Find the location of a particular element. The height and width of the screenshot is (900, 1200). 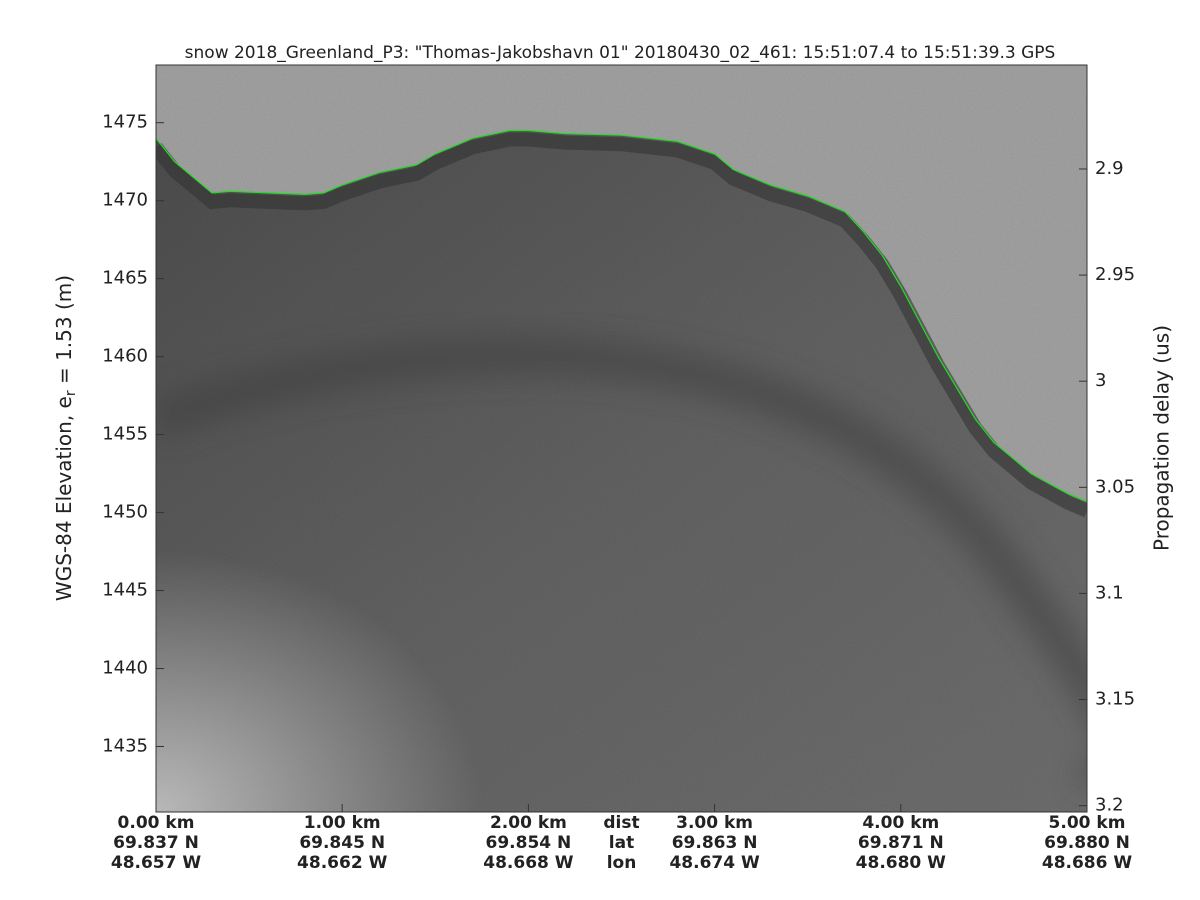

y2-tick-label: 3.15 is located at coordinates (1115, 699).